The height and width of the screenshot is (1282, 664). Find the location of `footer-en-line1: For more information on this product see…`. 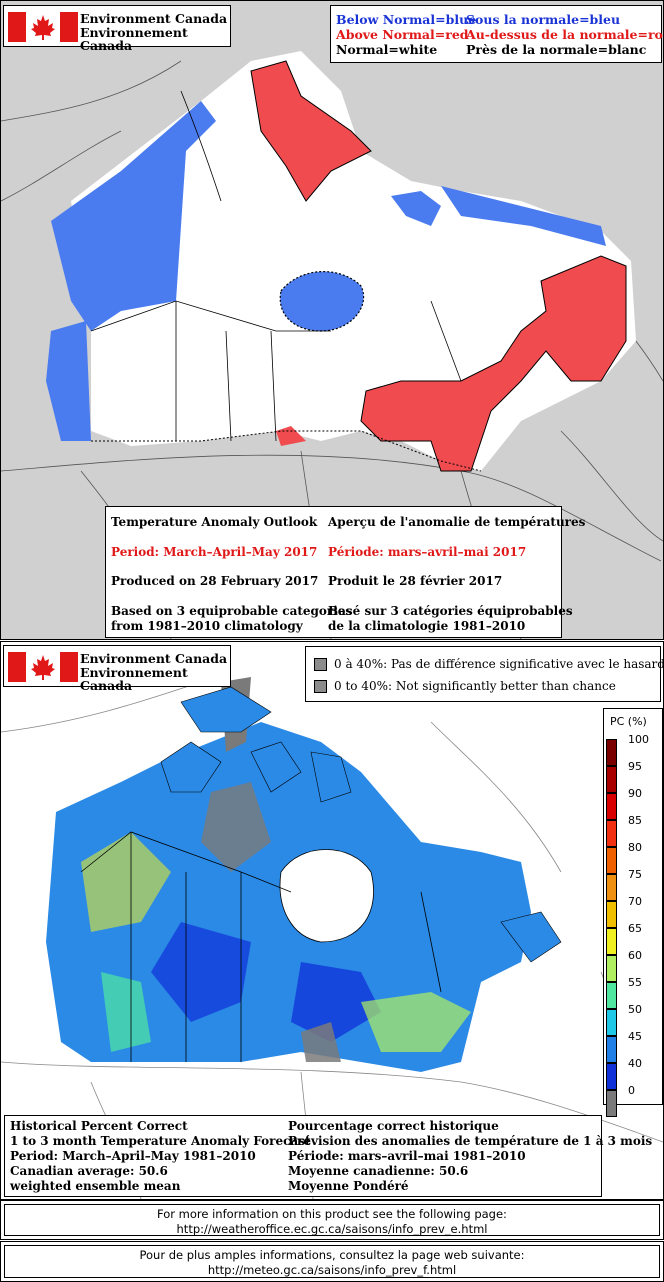

footer-en-line1: For more information on this product see… is located at coordinates (332, 1214).